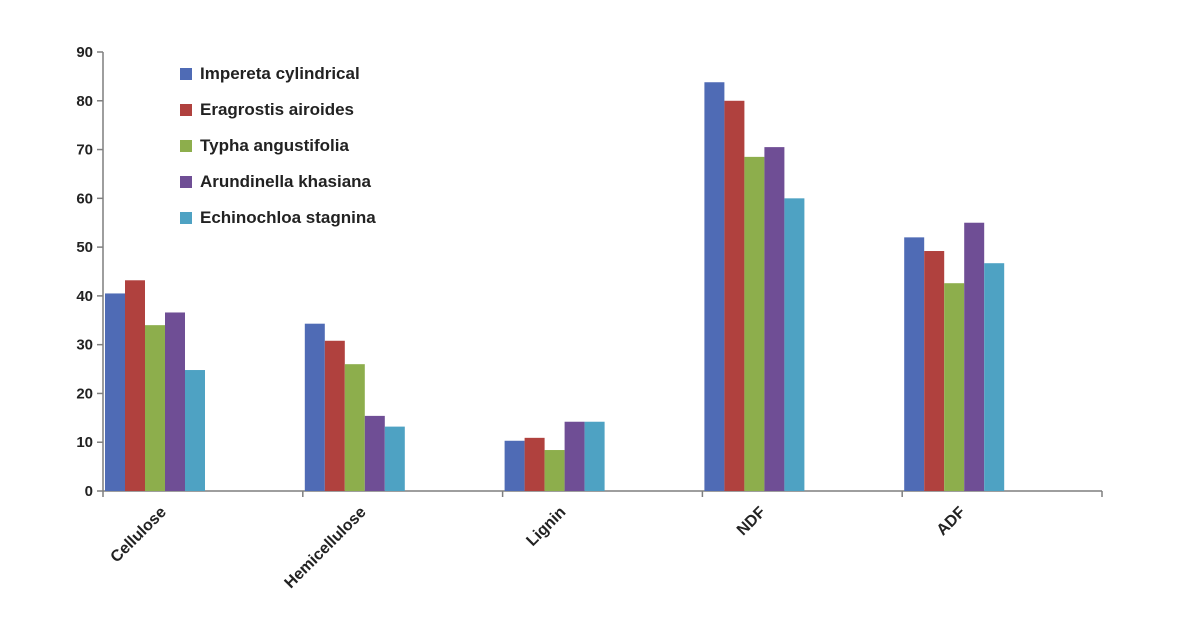 The width and height of the screenshot is (1178, 640). Describe the element at coordinates (84, 247) in the screenshot. I see `y-tick-label: 50` at that location.